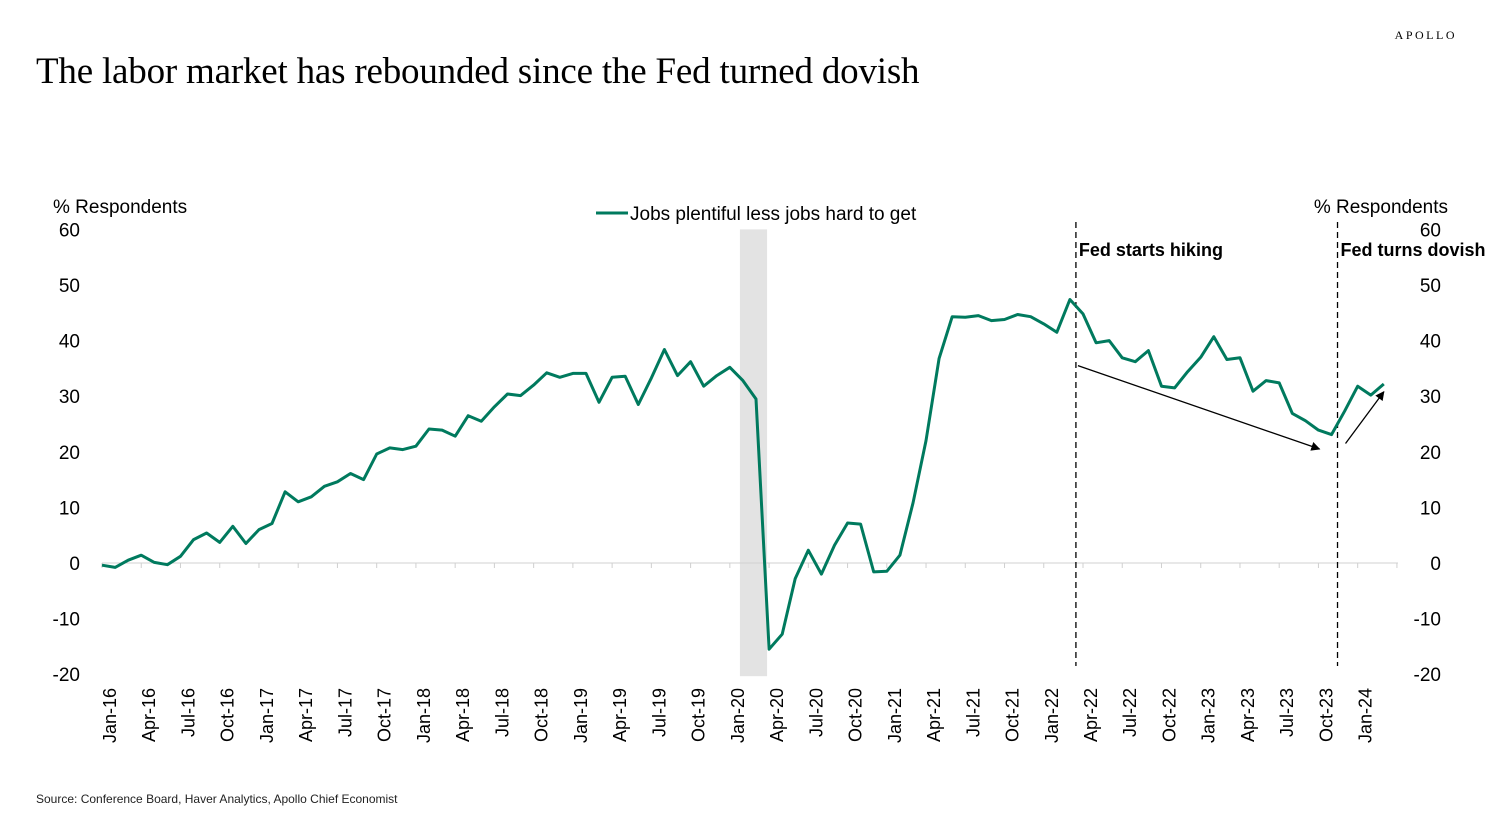  What do you see at coordinates (1364, 417) in the screenshot?
I see `trend-arrow-up` at bounding box center [1364, 417].